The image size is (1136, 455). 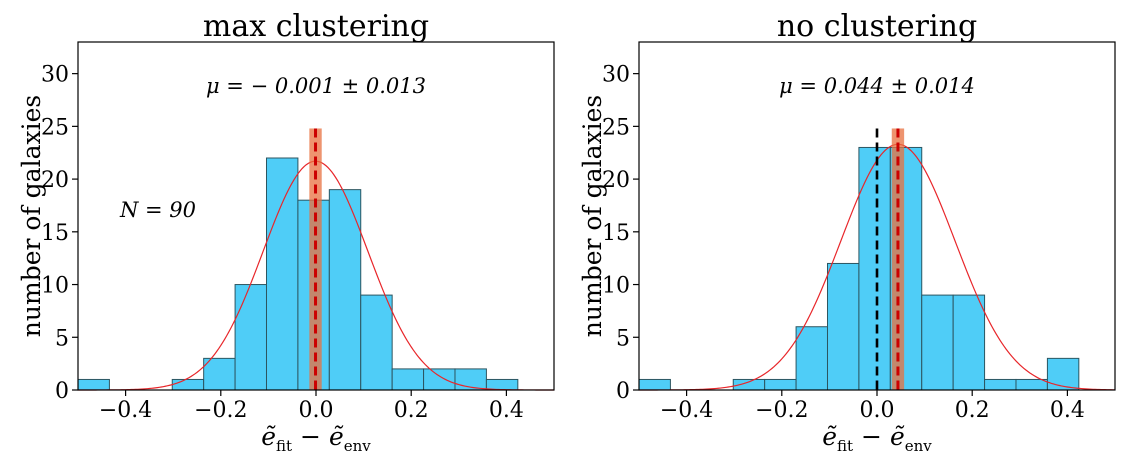 I want to click on mean-annotation: μ = 0.044 ± 0.014, so click(x=877, y=86).